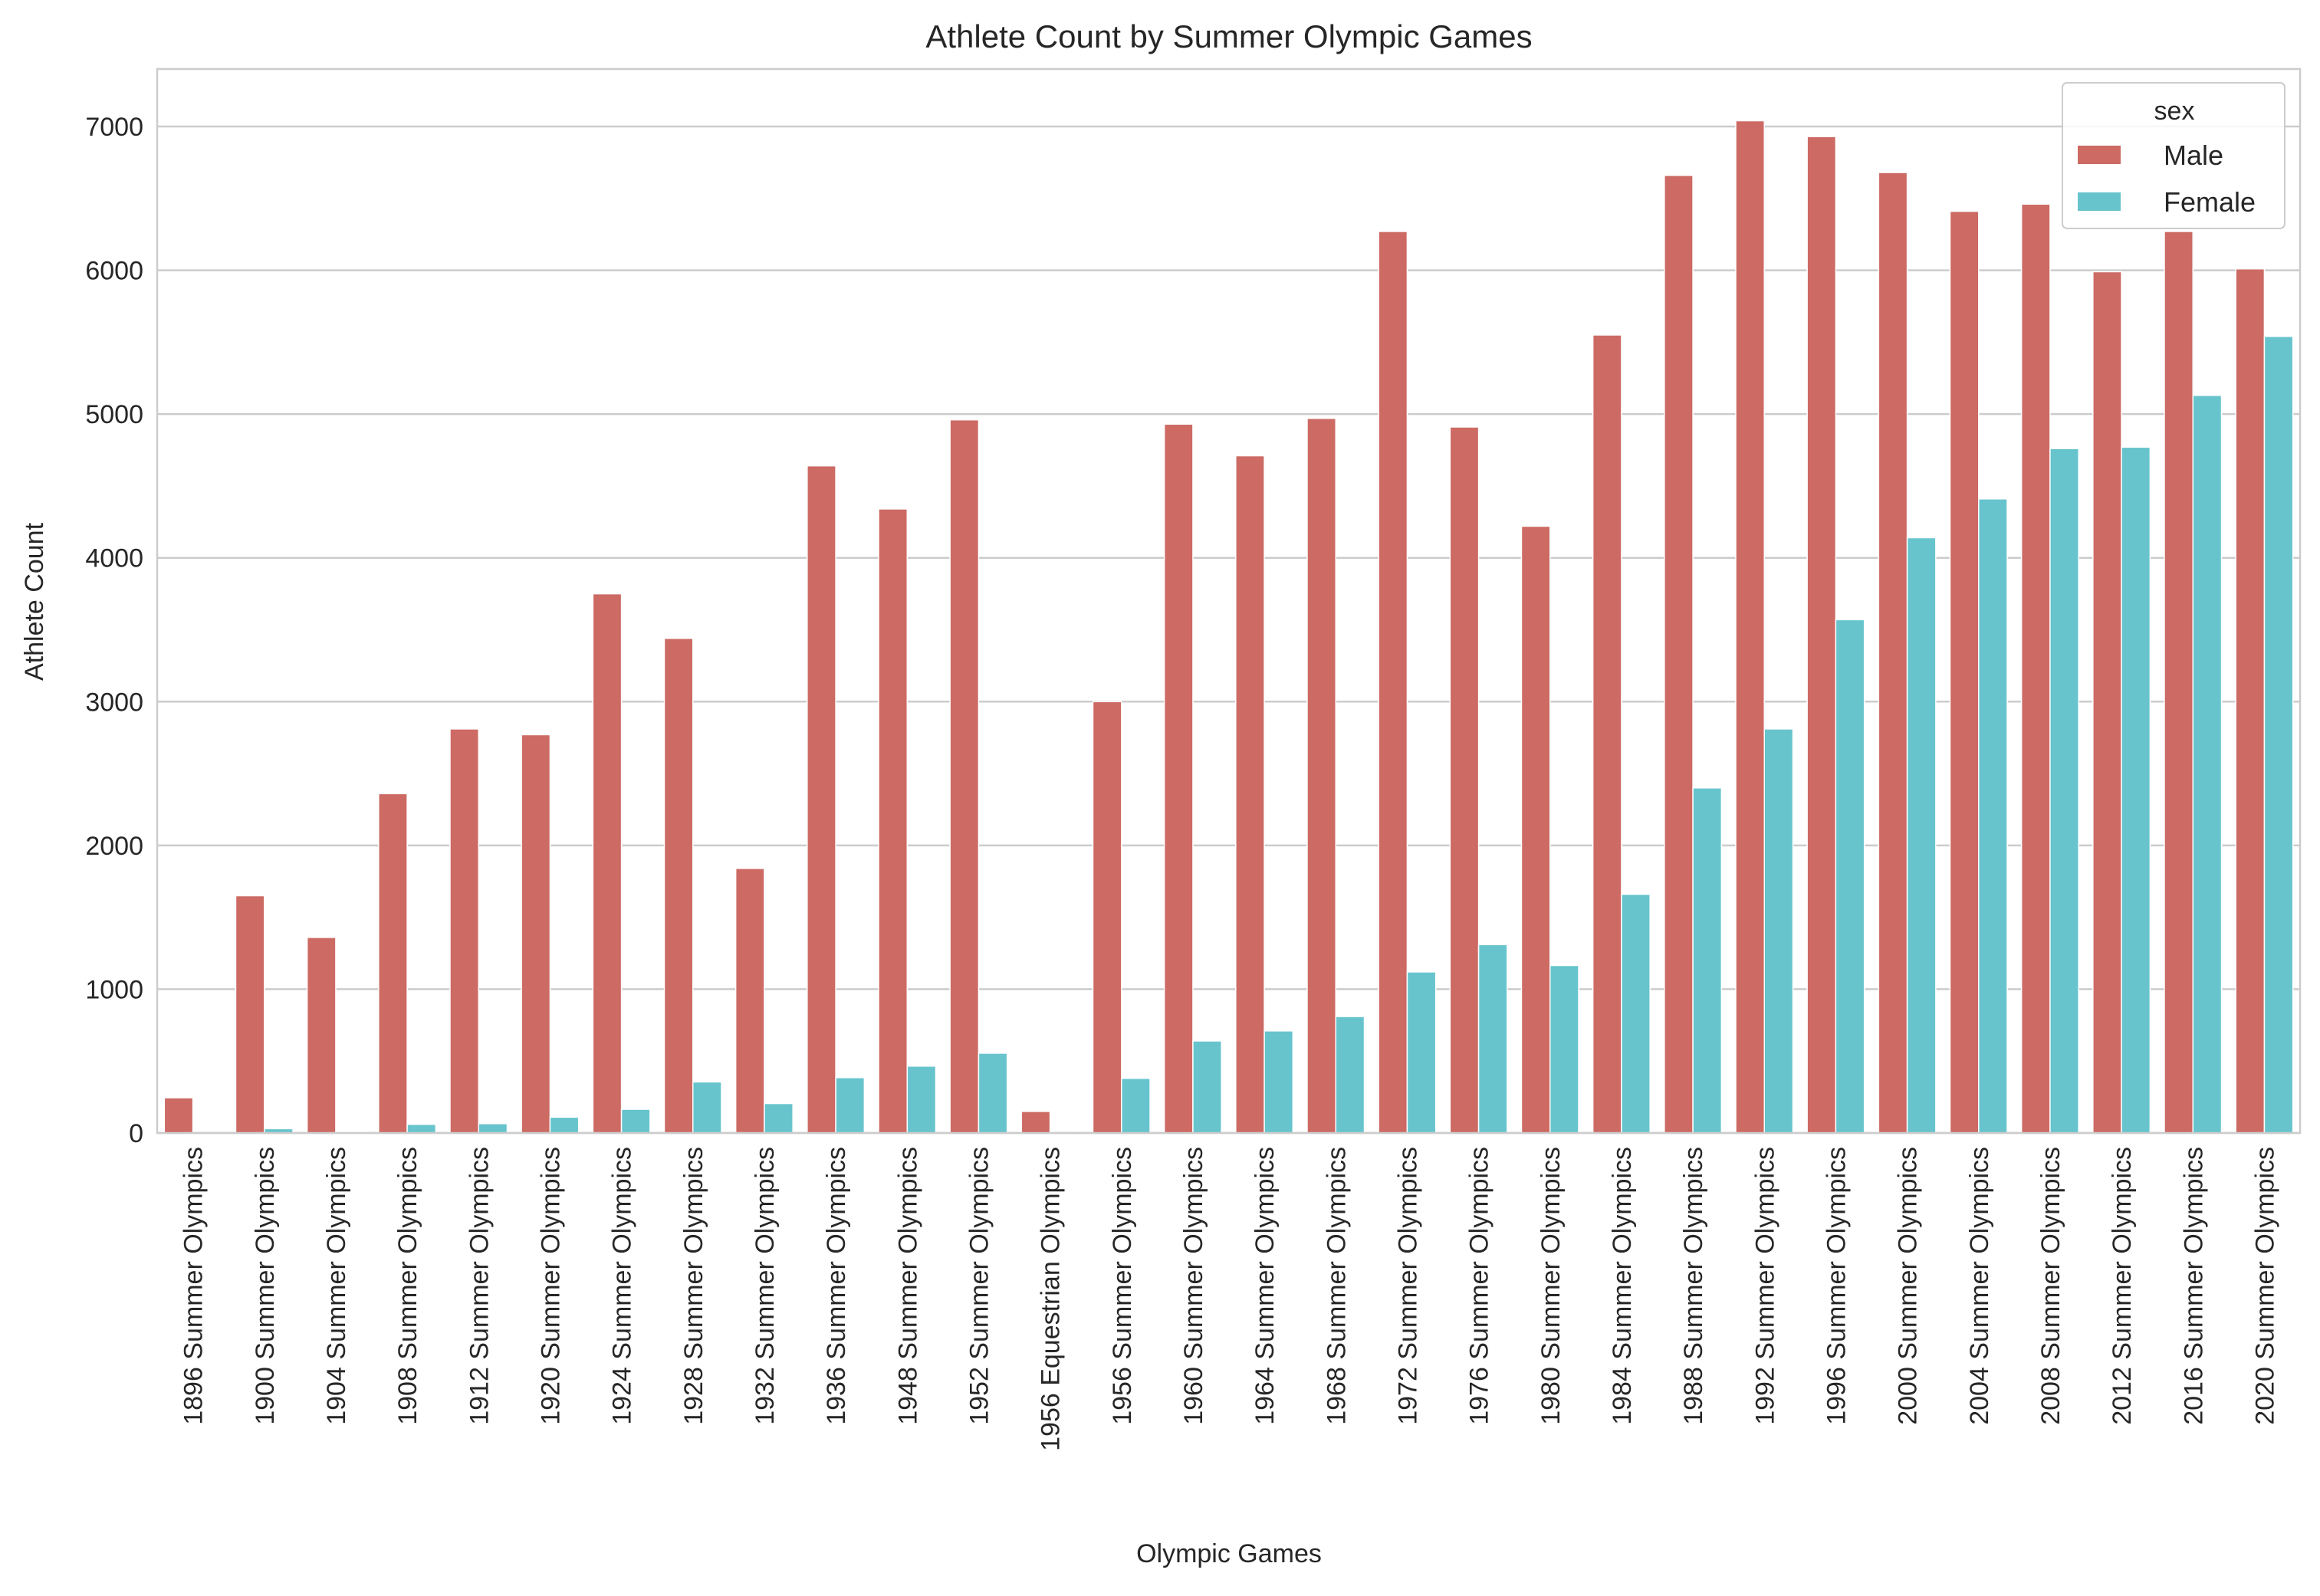  I want to click on x-tick-label: 2016 Summer Olympics, so click(2193, 1286).